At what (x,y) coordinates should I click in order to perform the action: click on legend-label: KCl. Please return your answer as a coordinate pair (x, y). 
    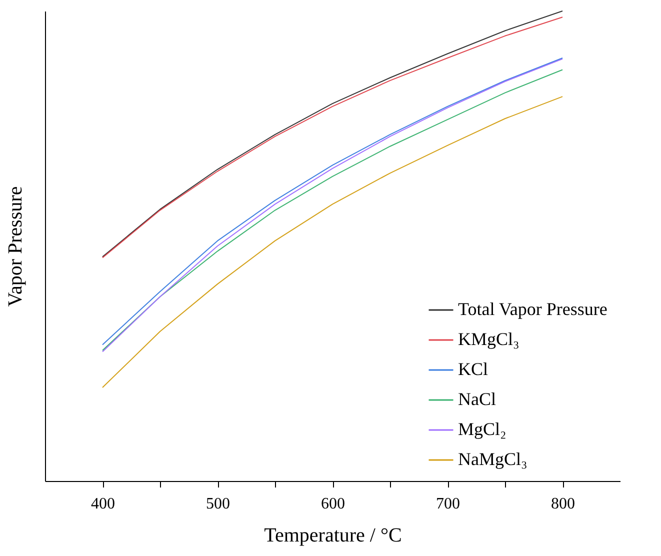
    Looking at the image, I should click on (473, 369).